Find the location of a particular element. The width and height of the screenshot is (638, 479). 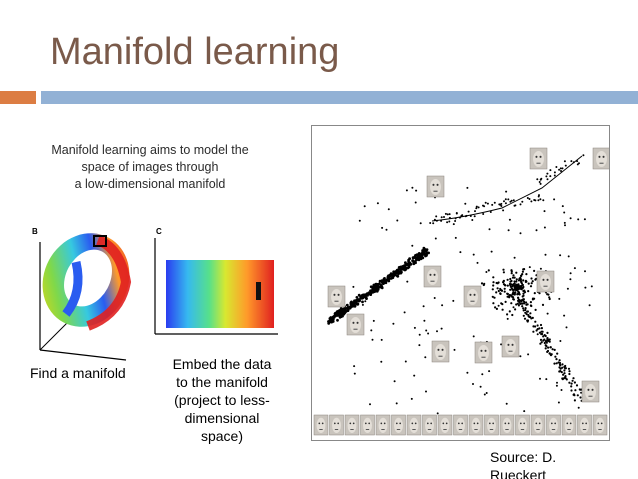

caption-embed-line: space) is located at coordinates (222, 436).